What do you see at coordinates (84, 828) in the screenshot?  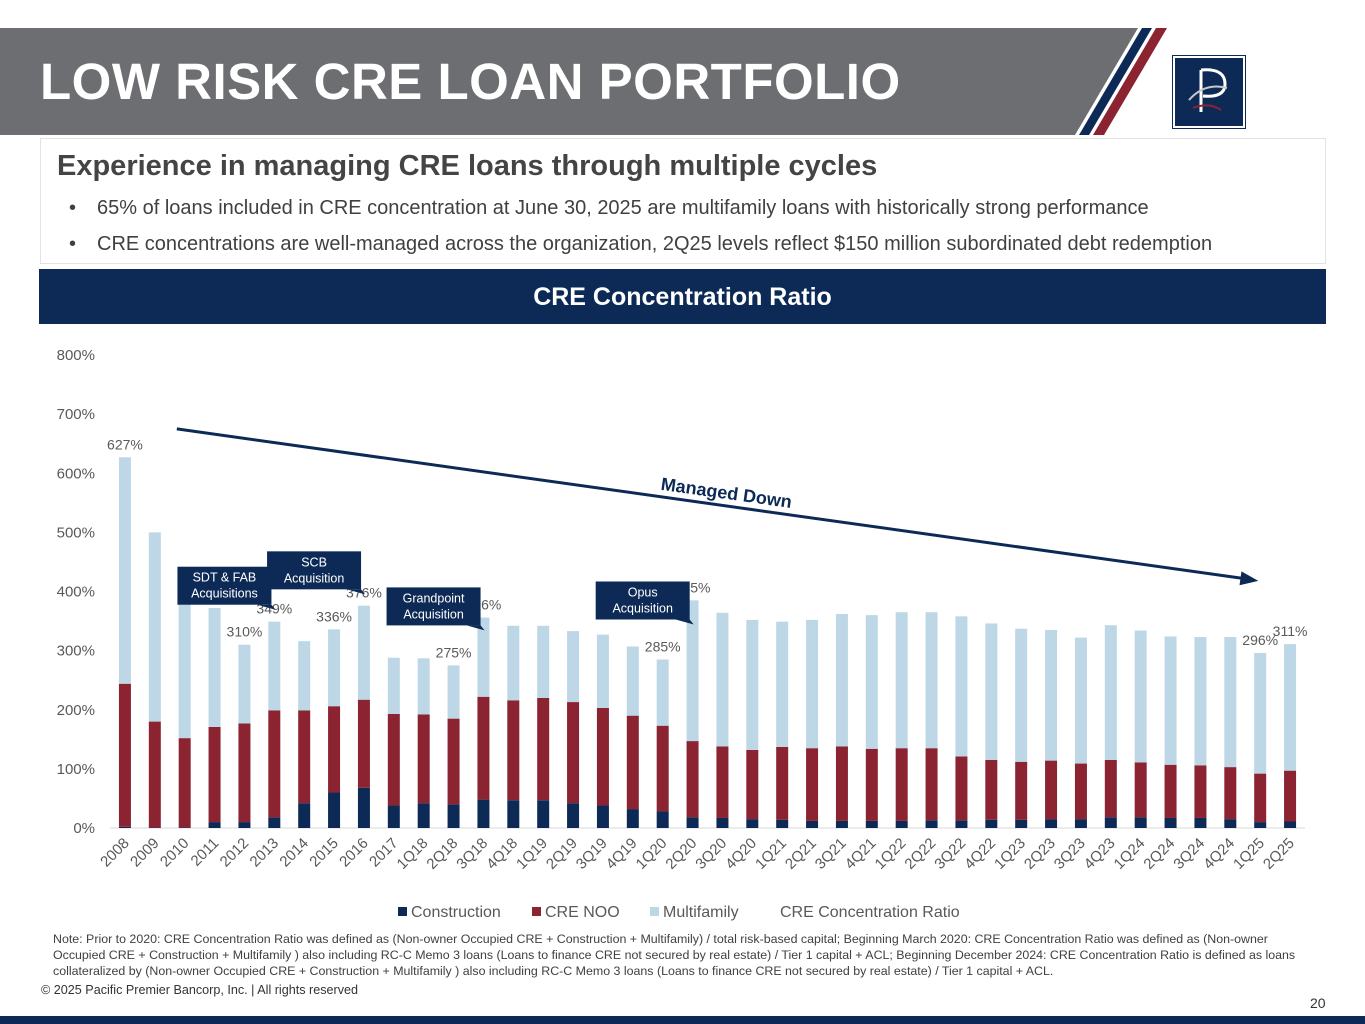 I see `y-tick-label: 0%` at bounding box center [84, 828].